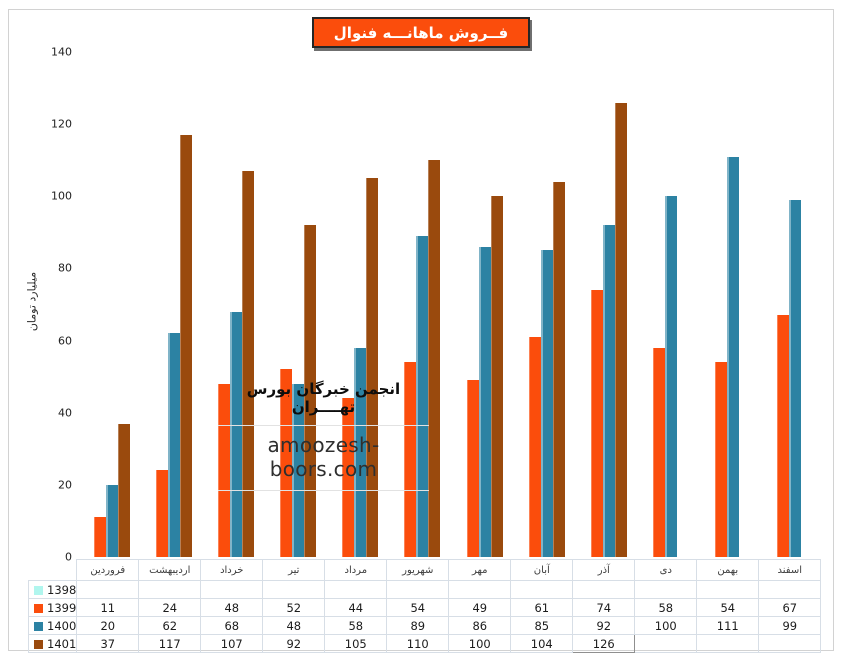  I want to click on bar-1399-آبان, so click(534, 446).